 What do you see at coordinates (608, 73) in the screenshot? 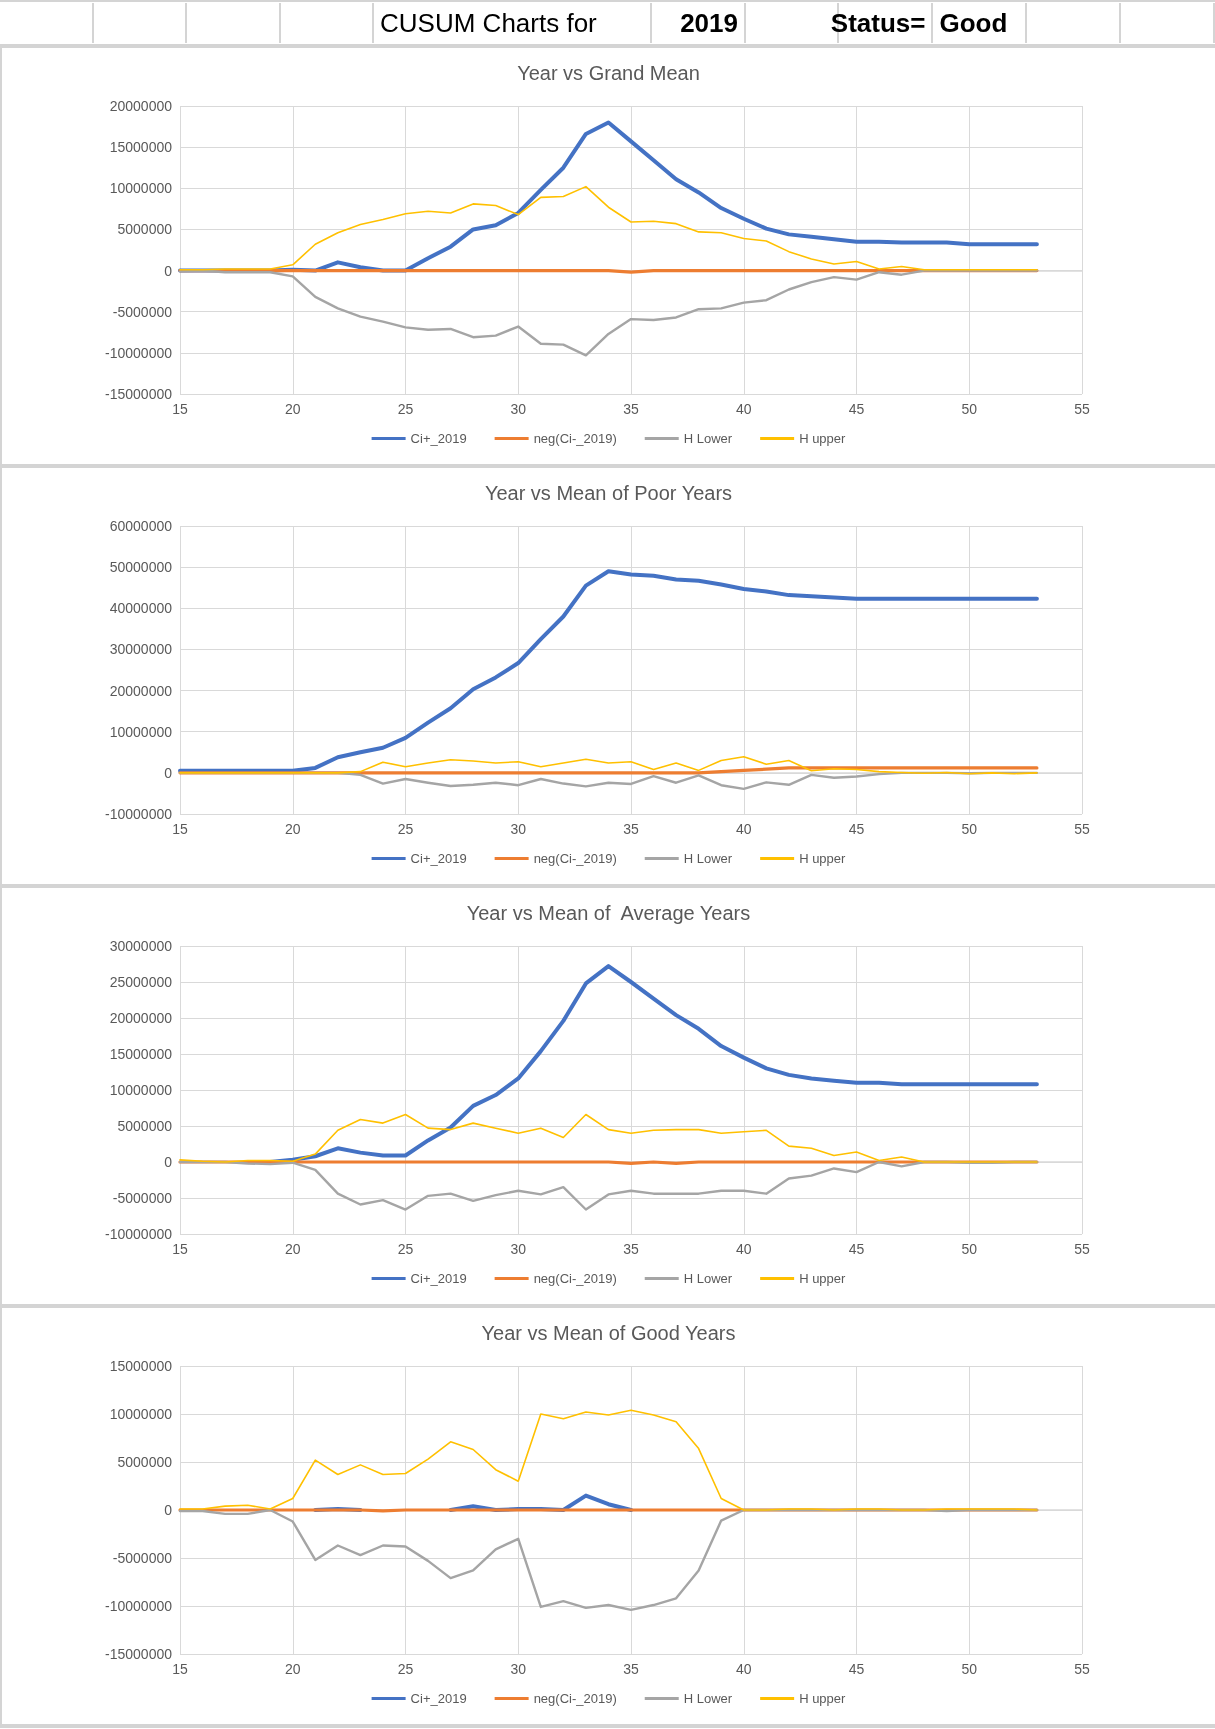
I see `chart-title: Year vs Grand Mean` at bounding box center [608, 73].